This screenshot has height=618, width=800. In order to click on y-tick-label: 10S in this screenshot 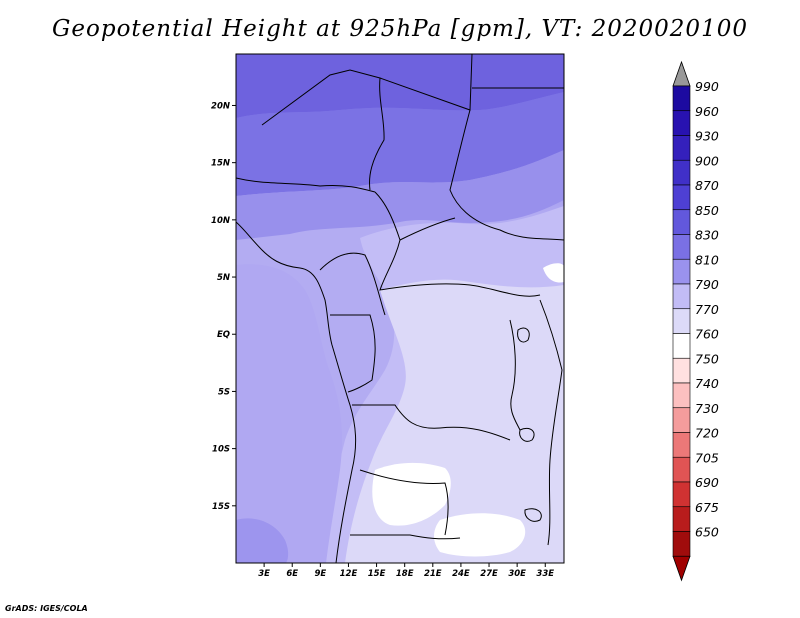, I will do `click(221, 450)`.